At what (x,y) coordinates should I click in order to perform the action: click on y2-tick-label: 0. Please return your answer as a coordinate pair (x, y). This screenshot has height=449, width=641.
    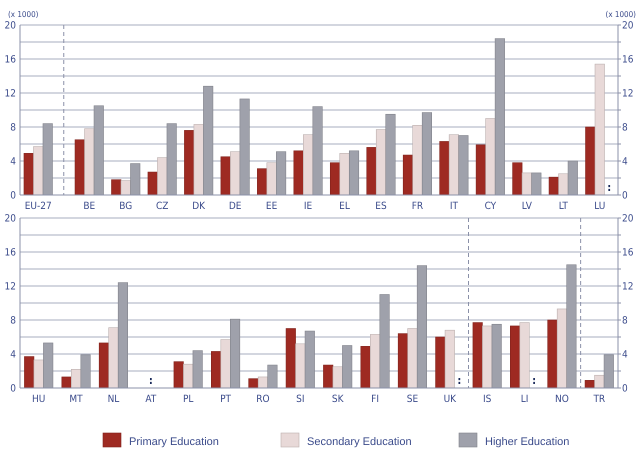
    Looking at the image, I should click on (625, 389).